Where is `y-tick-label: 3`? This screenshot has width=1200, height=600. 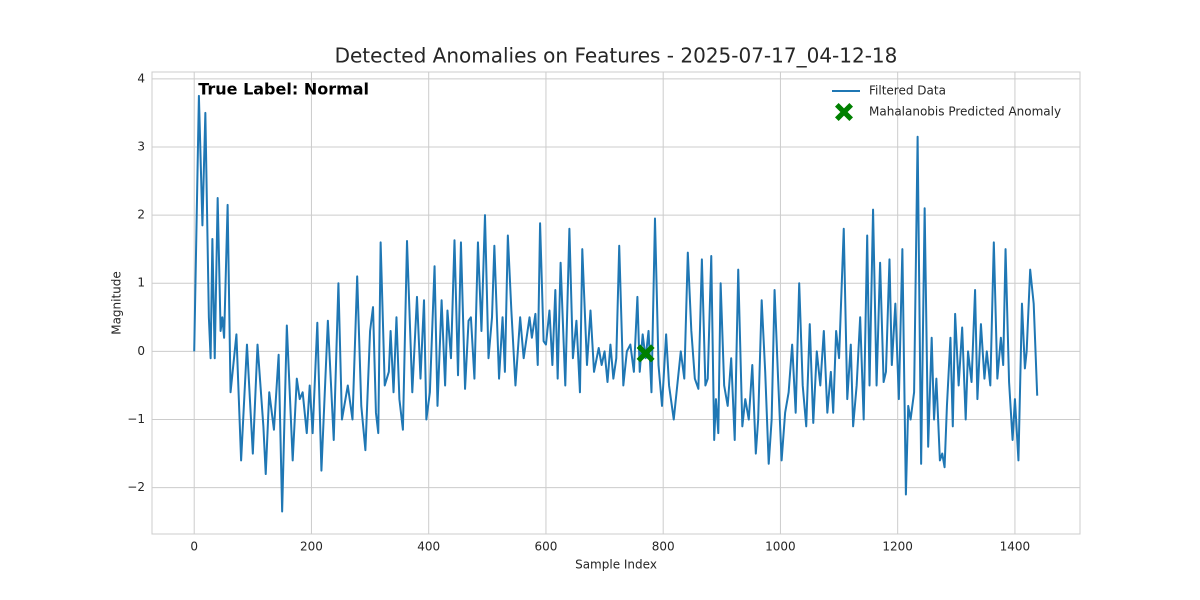
y-tick-label: 3 is located at coordinates (141, 146).